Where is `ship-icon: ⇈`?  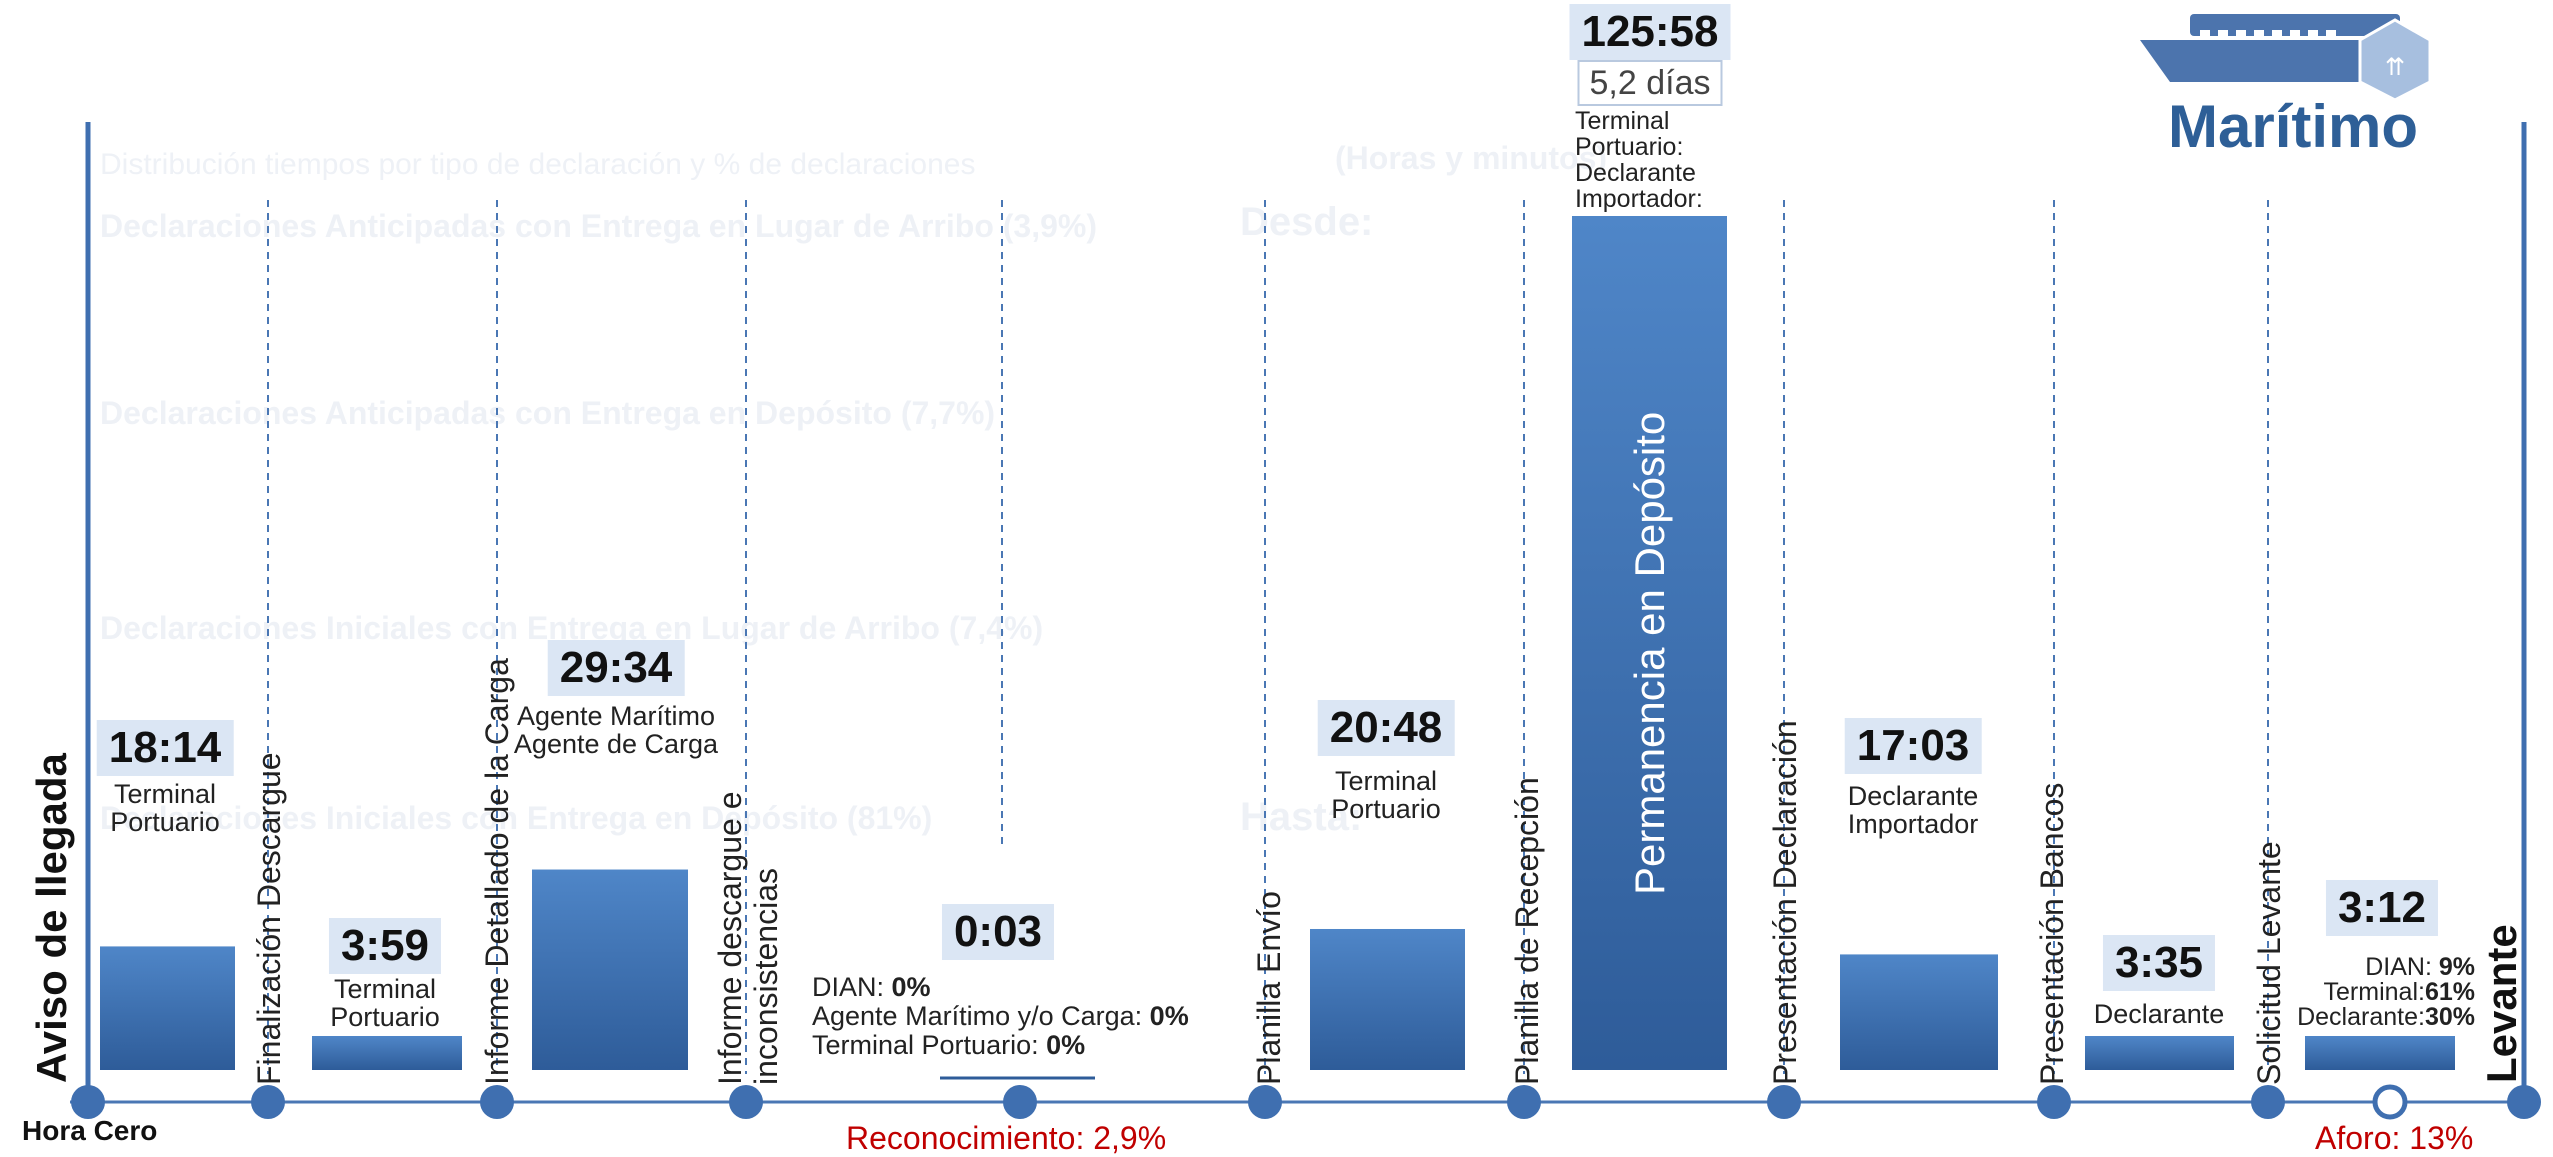
ship-icon: ⇈ is located at coordinates (2286, 58).